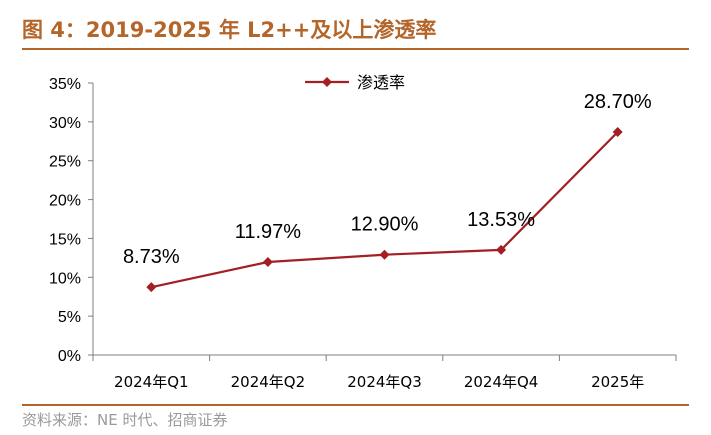 The height and width of the screenshot is (435, 711). What do you see at coordinates (71, 220) in the screenshot?
I see `y-axis-ticks: 0% 5% 10% 15% 20% 25% 30% 35%` at bounding box center [71, 220].